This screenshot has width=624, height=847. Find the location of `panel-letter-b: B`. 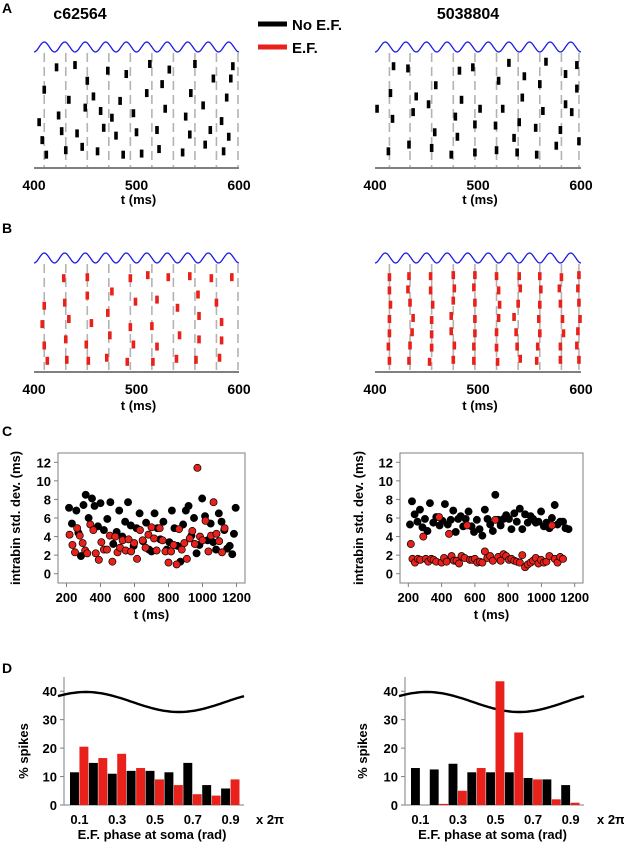

panel-letter-b: B is located at coordinates (7, 228).